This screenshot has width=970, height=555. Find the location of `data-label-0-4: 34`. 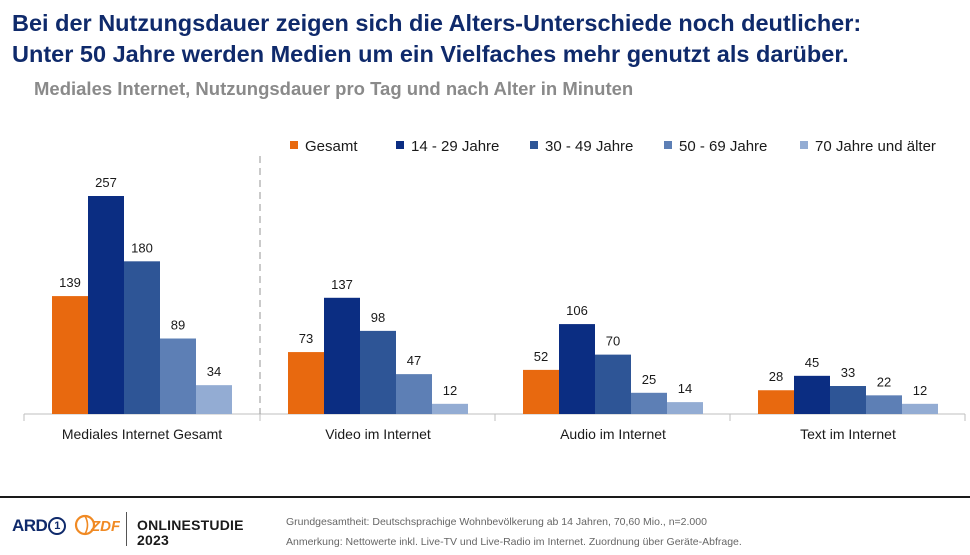

data-label-0-4: 34 is located at coordinates (214, 371).